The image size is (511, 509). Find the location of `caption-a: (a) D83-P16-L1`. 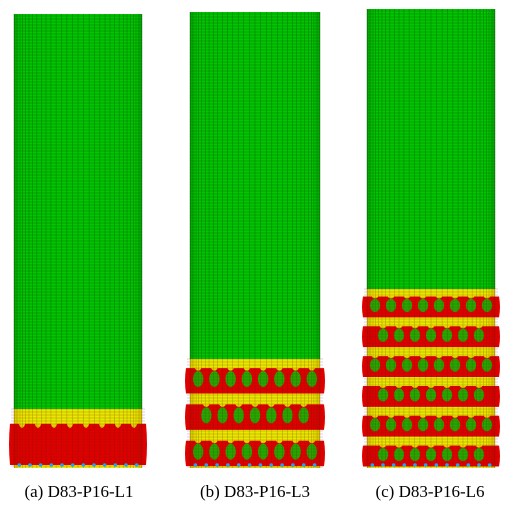

caption-a: (a) D83-P16-L1 is located at coordinates (79, 491).